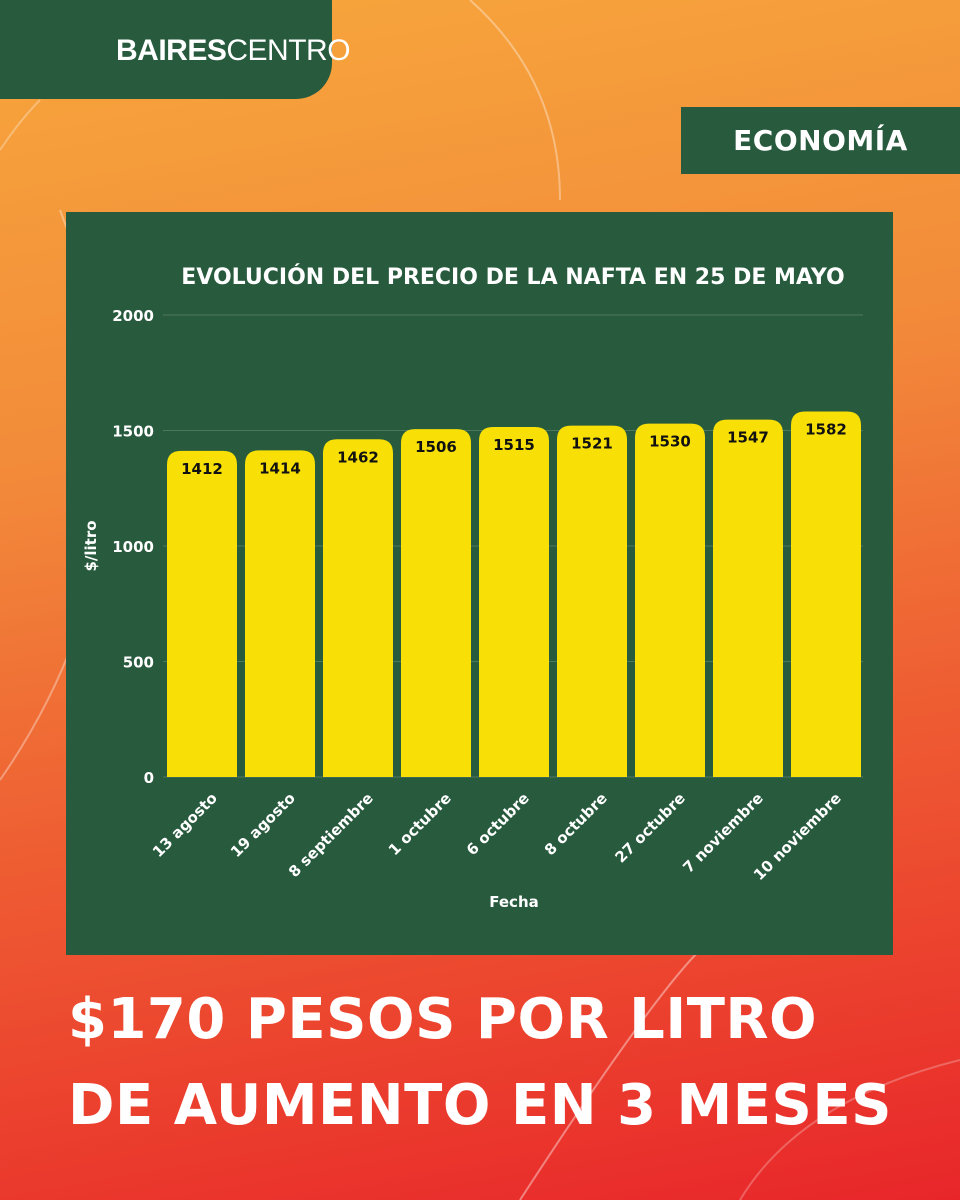 This screenshot has width=960, height=1200. I want to click on brand-logo: BAIRESCENTRO, so click(233, 50).